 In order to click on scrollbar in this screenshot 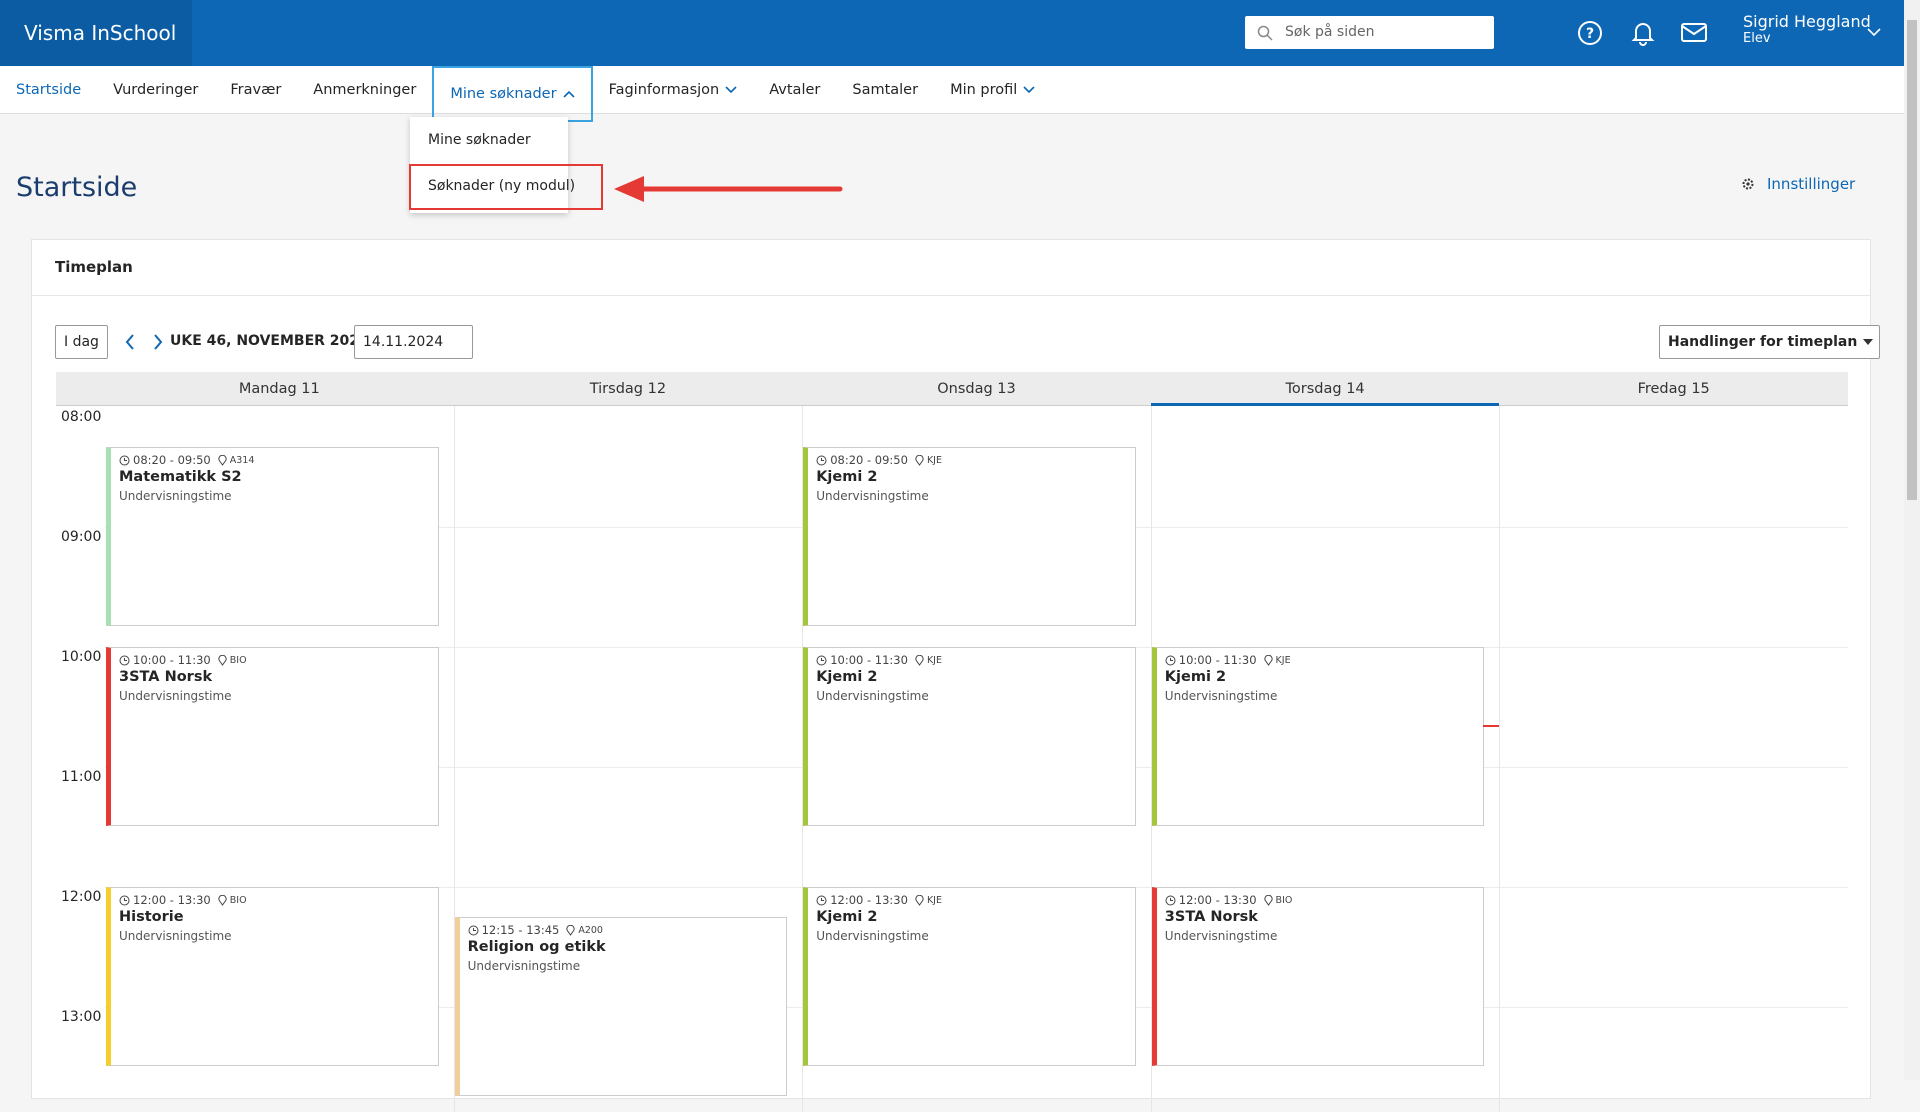, I will do `click(1912, 540)`.